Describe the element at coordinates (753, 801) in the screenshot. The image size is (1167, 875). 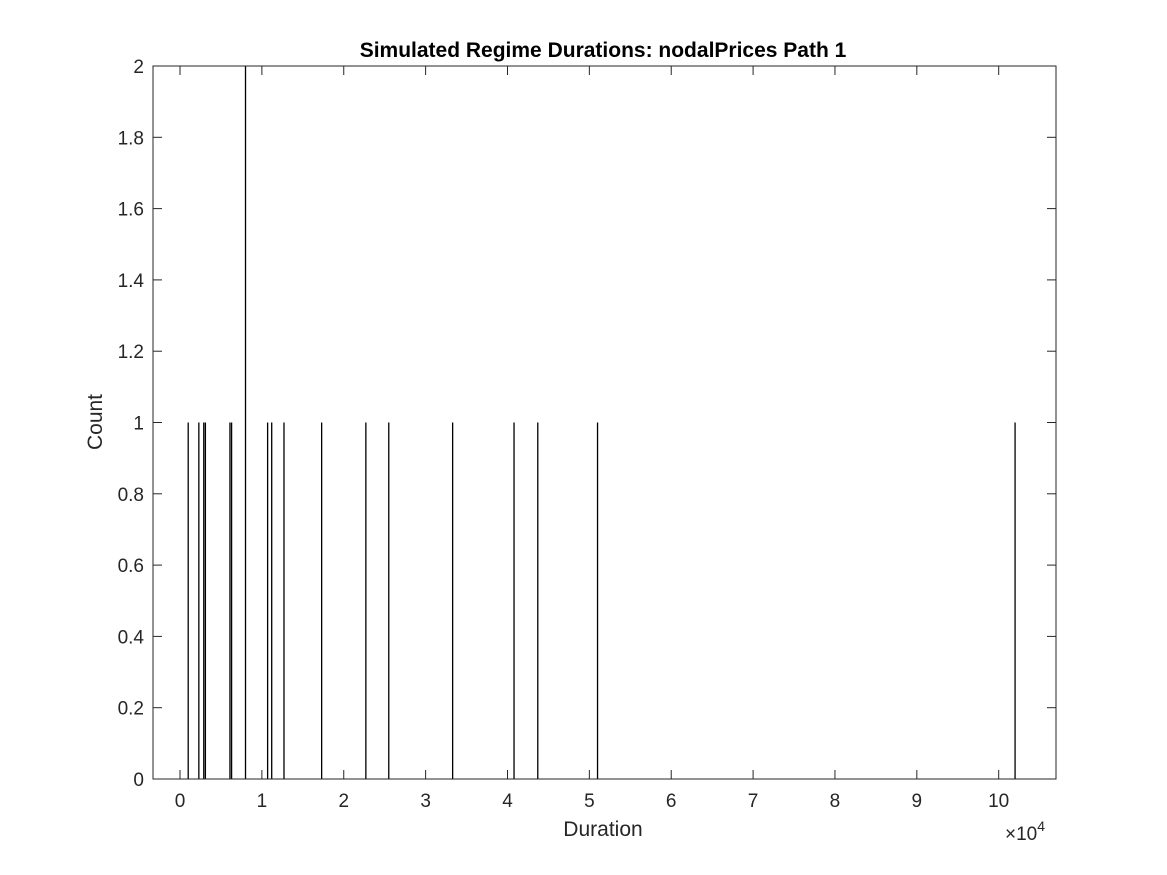
I see `x-tick-label-7: 7` at that location.